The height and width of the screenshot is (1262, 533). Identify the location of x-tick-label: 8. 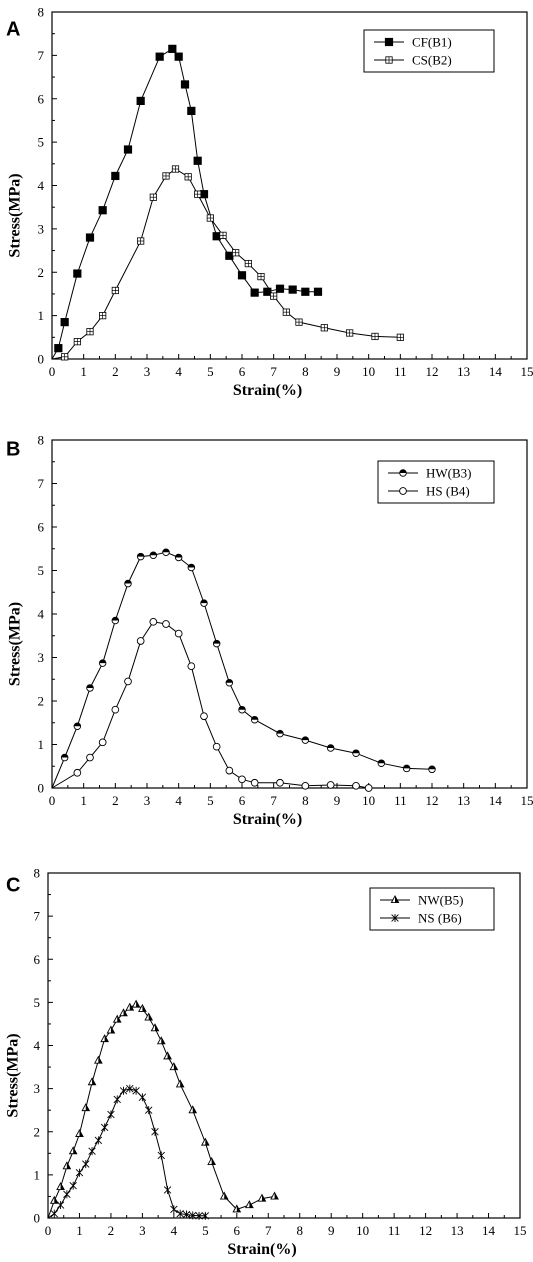
(305, 371).